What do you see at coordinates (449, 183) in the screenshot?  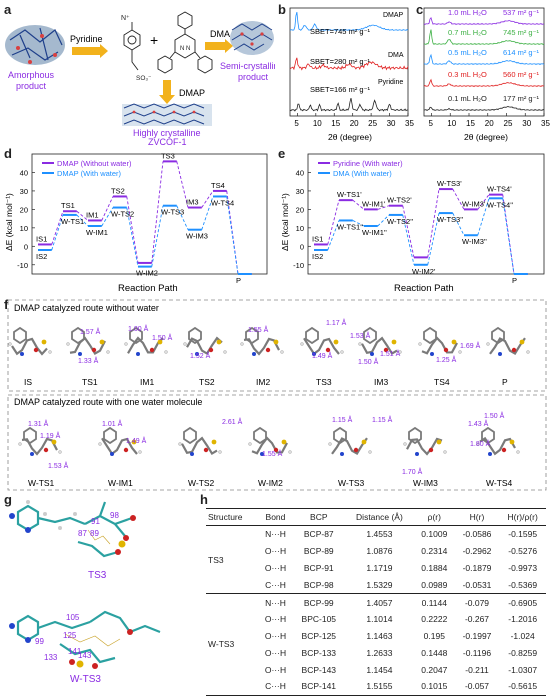 I see `state-label: W-TS3'` at bounding box center [449, 183].